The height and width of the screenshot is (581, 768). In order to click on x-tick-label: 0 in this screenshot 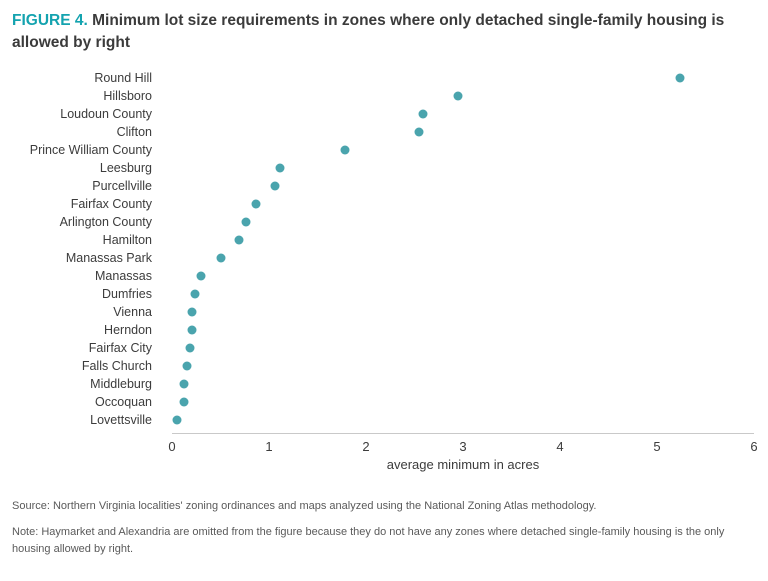, I will do `click(172, 446)`.